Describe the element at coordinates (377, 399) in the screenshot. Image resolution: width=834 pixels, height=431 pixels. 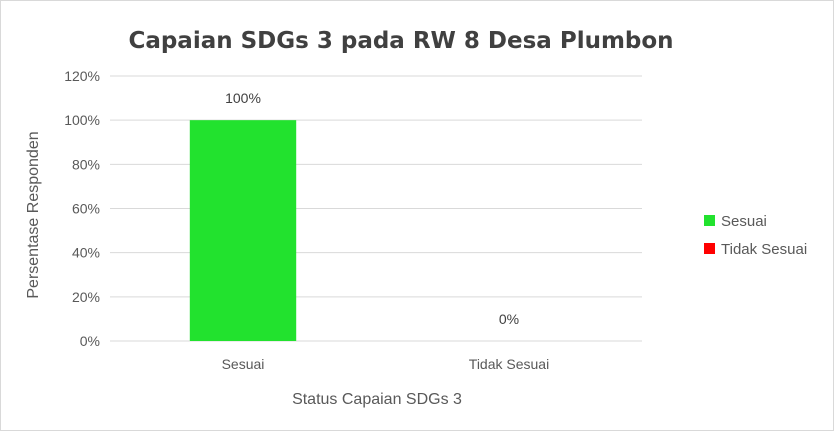
I see `x-axis-title: Status Capaian SDGs 3` at that location.